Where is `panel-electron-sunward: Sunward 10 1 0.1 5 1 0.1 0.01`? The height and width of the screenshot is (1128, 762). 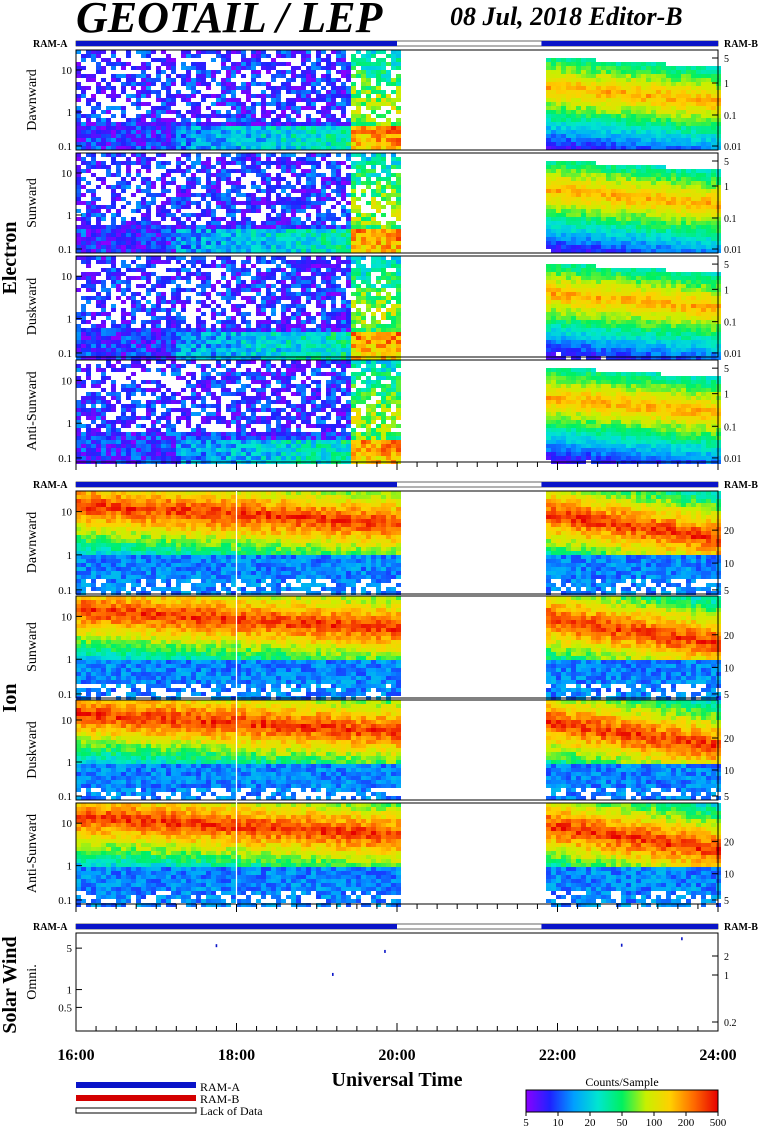 panel-electron-sunward: Sunward 10 1 0.1 5 1 0.1 0.01 is located at coordinates (383, 204).